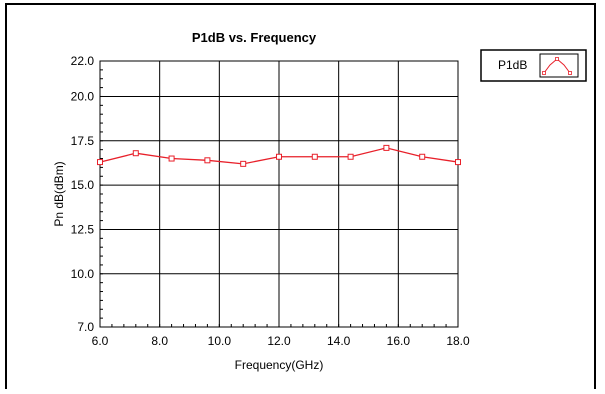 The width and height of the screenshot is (605, 394). Describe the element at coordinates (83, 229) in the screenshot. I see `y-tick-label: 12.5` at that location.